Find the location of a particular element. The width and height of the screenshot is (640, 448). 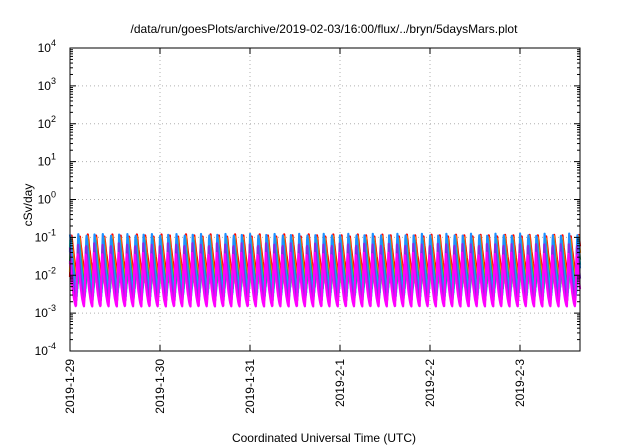

plot-series is located at coordinates (325, 270).